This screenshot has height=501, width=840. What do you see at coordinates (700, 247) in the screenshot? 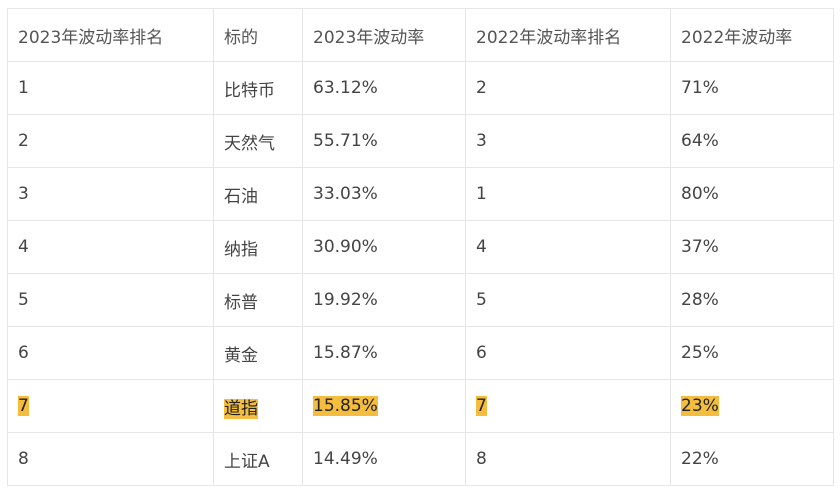
I see `cell-text: 37%` at bounding box center [700, 247].